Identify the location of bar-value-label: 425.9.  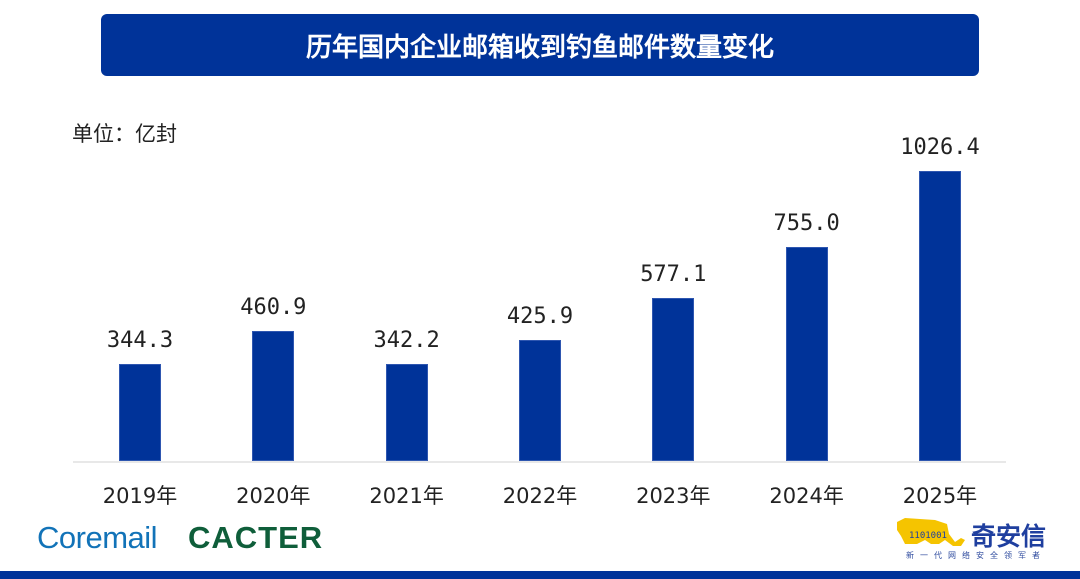
(540, 317).